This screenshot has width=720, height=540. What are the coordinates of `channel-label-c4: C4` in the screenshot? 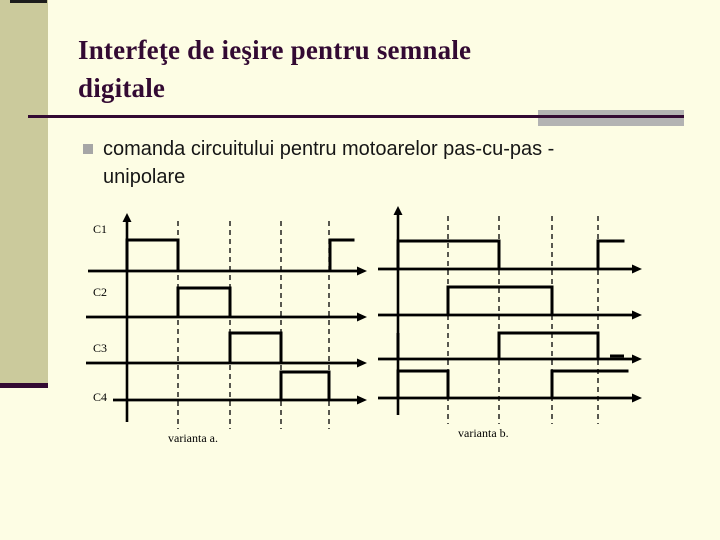 It's located at (100, 397).